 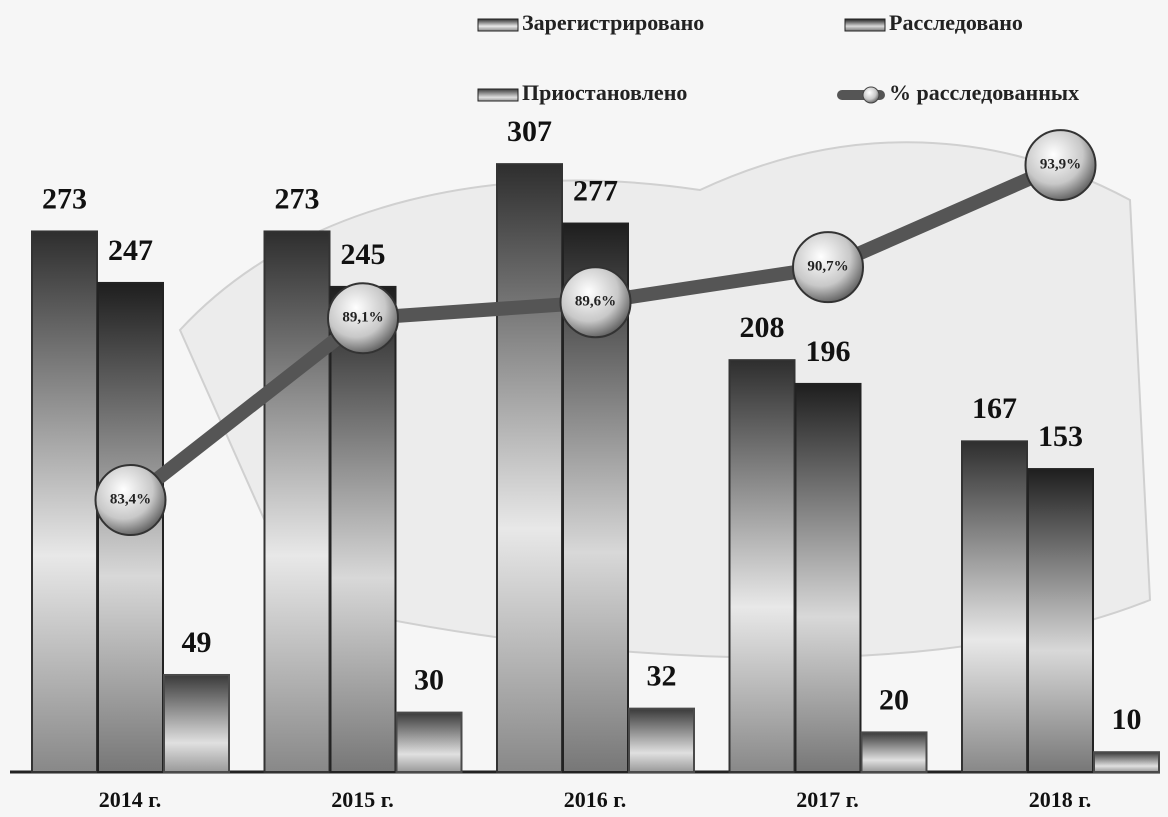 I want to click on point-label: 90,7%, so click(x=827, y=267).